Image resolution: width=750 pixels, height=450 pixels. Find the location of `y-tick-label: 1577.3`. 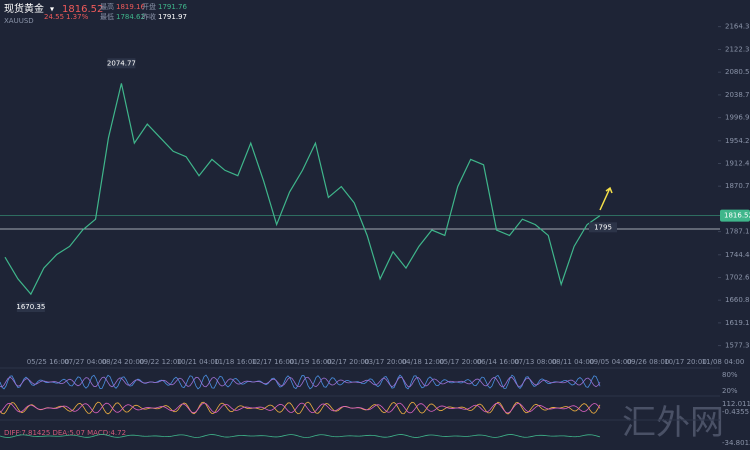

y-tick-label: 1577.3 is located at coordinates (737, 346).